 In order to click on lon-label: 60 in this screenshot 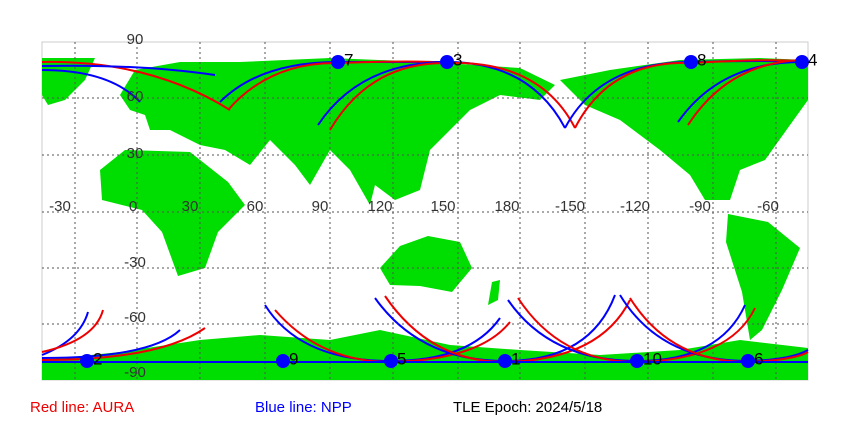, I will do `click(255, 206)`.